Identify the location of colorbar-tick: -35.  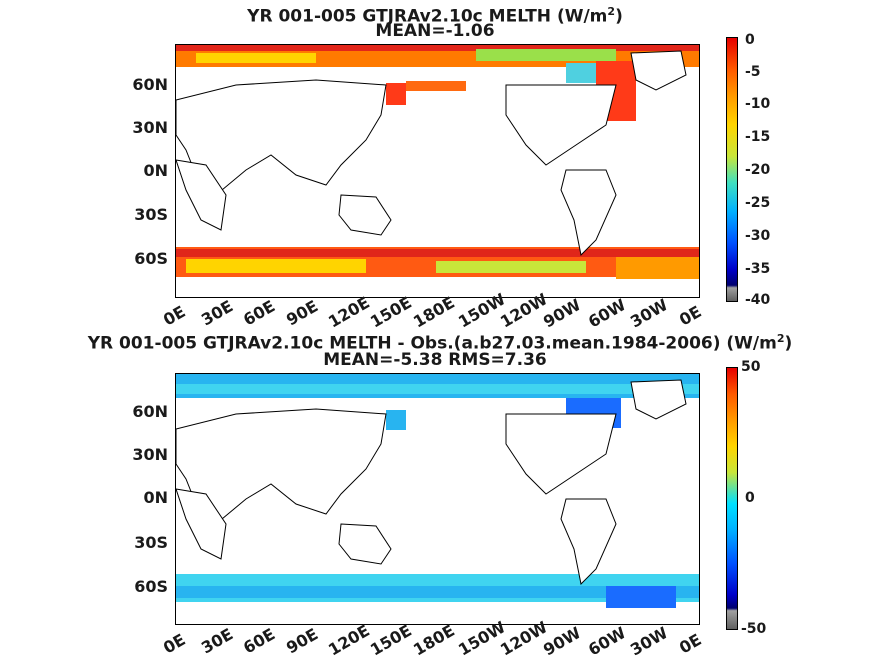
(758, 269).